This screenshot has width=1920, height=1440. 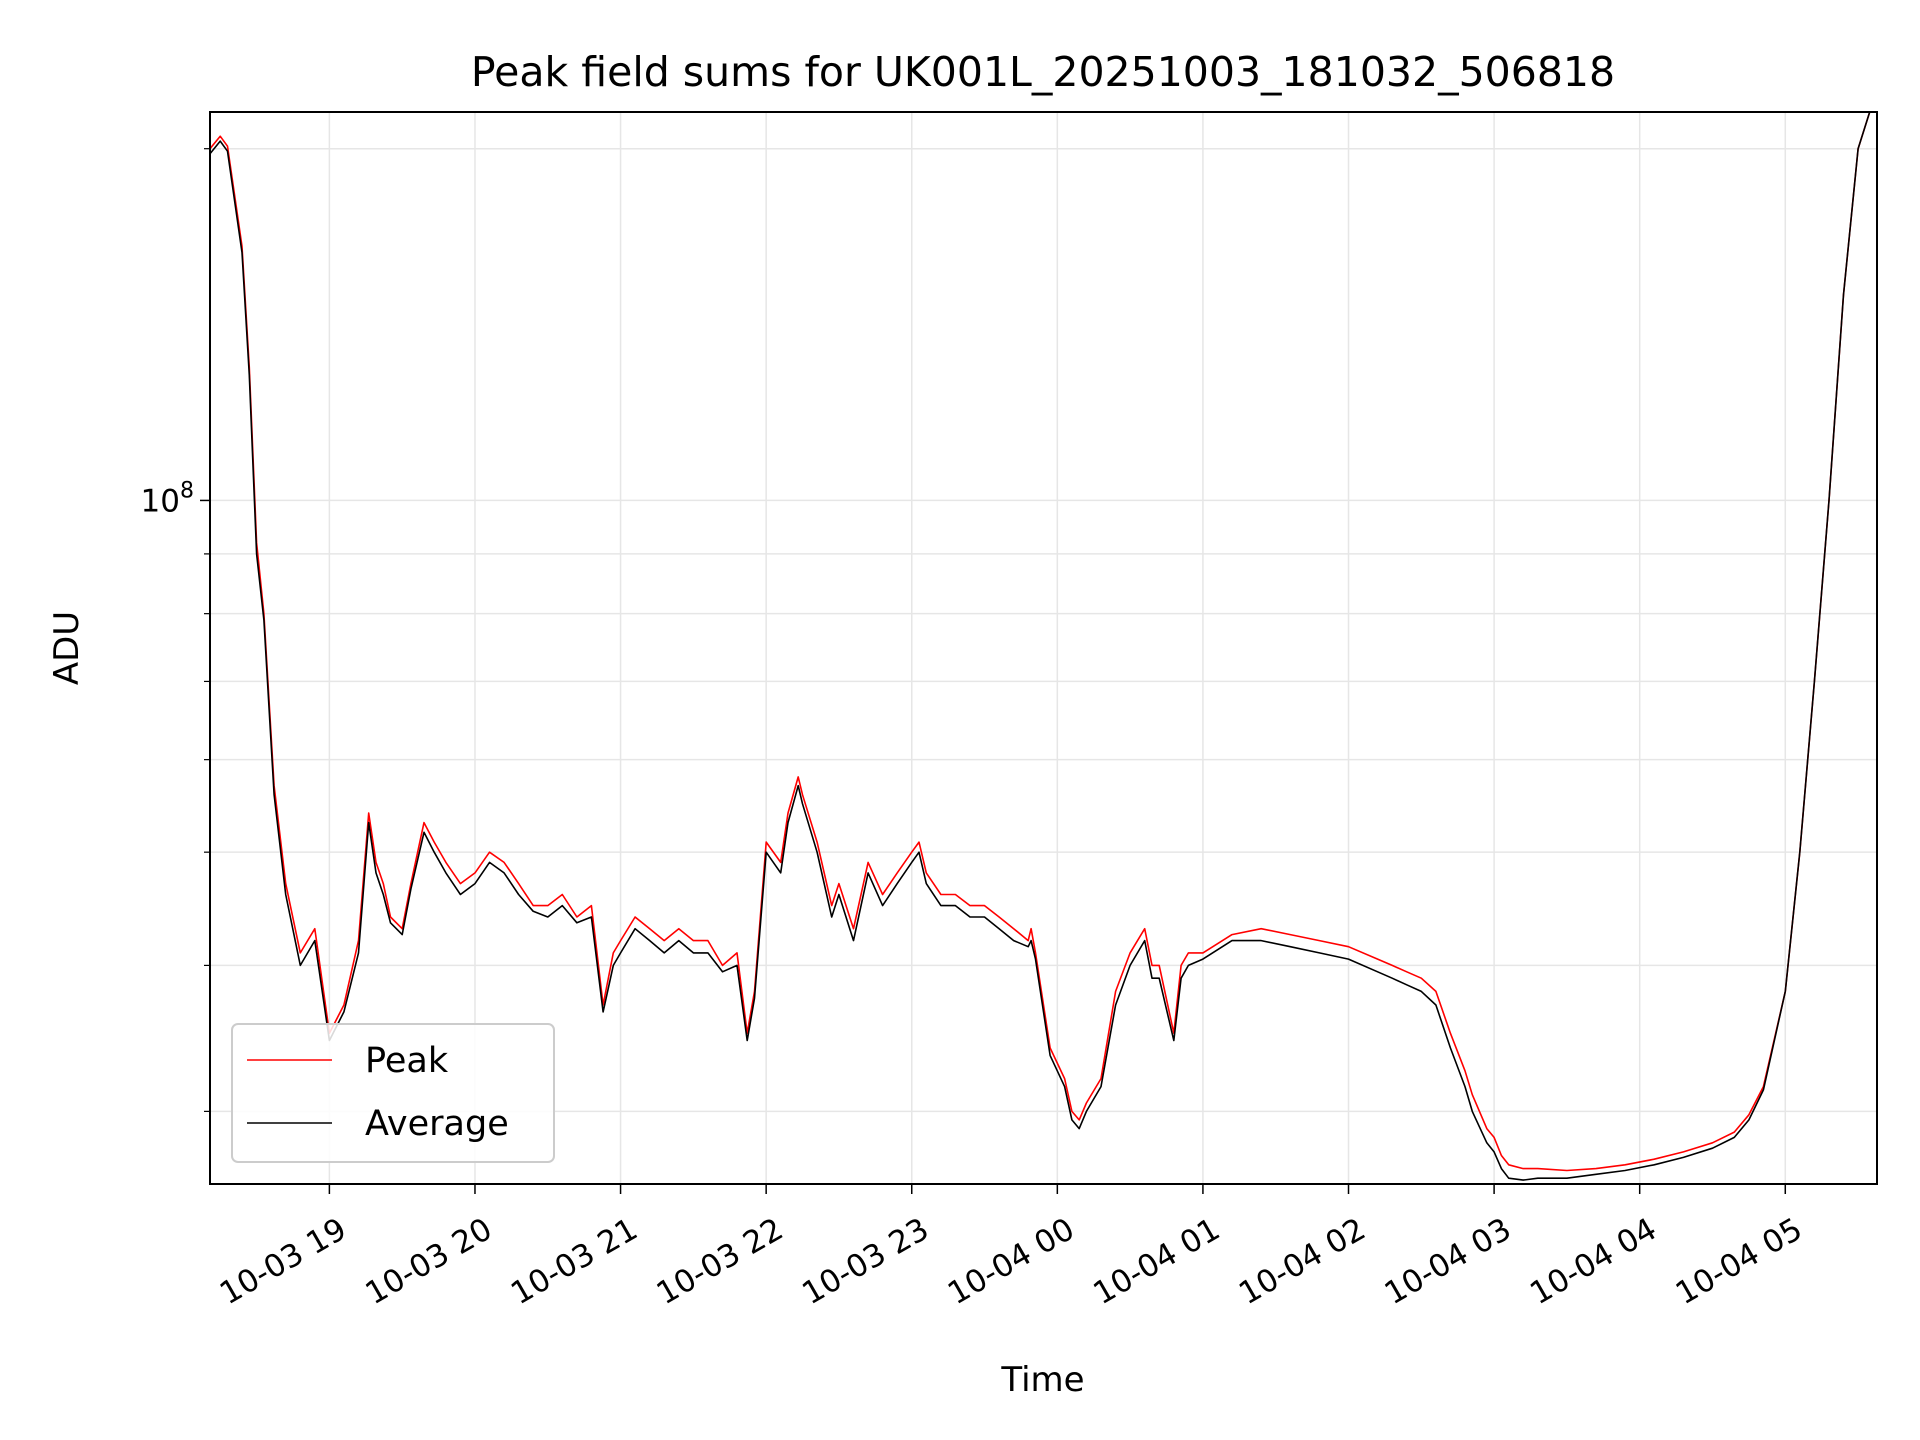 I want to click on y-axis-label: ADU, so click(x=67, y=648).